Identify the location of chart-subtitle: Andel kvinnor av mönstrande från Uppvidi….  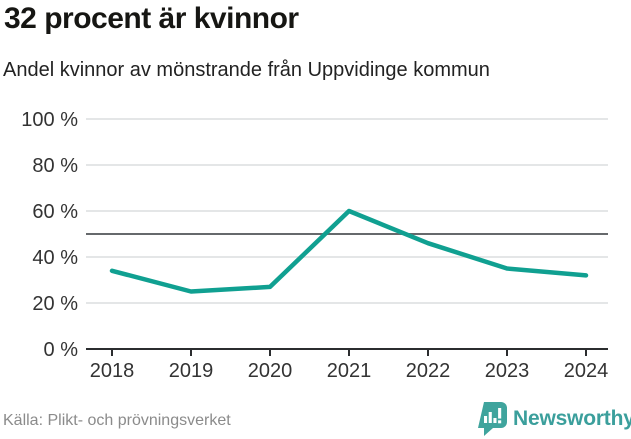
(246, 70).